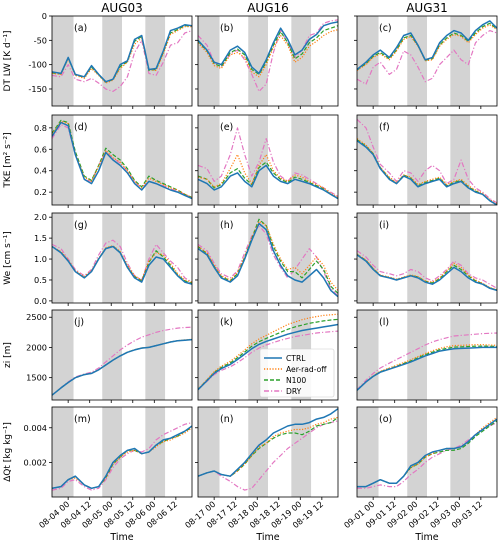  I want to click on y-tick-label: 0, so click(44, 16).